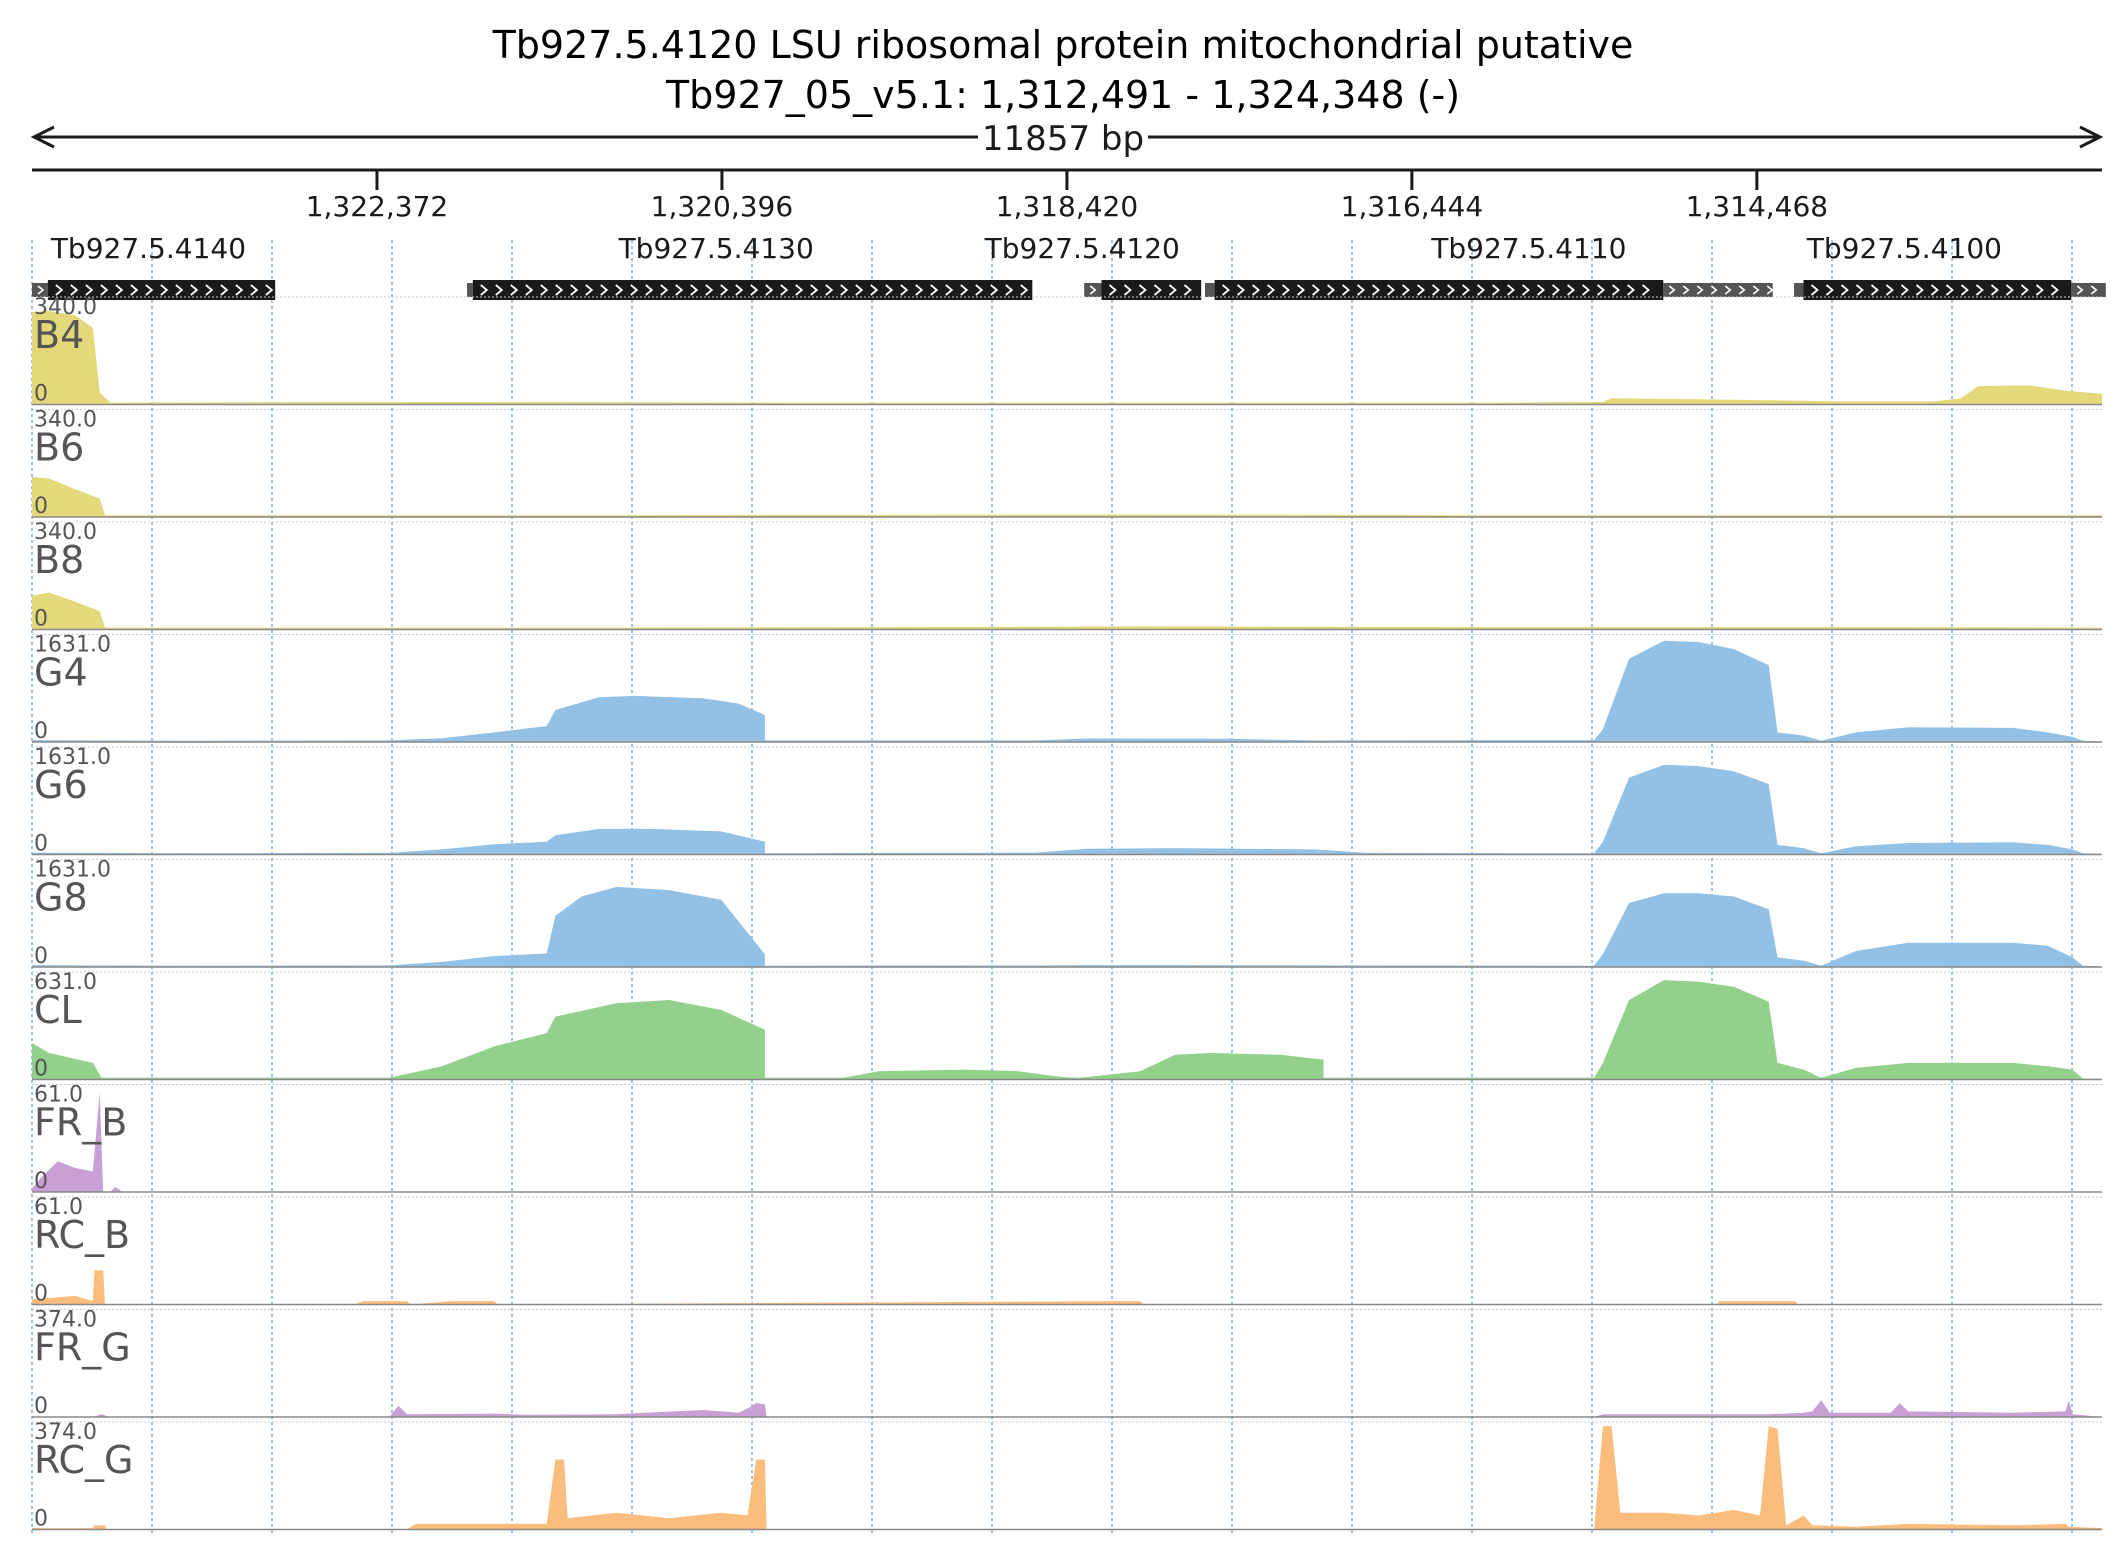  What do you see at coordinates (1412, 206) in the screenshot?
I see `ruler-tick-label: 1,316,444` at bounding box center [1412, 206].